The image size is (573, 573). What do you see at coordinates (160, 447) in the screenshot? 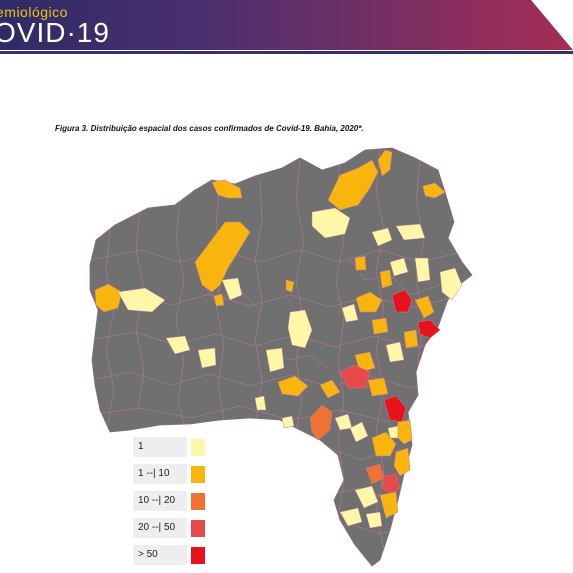
I see `legend-label: 1` at bounding box center [160, 447].